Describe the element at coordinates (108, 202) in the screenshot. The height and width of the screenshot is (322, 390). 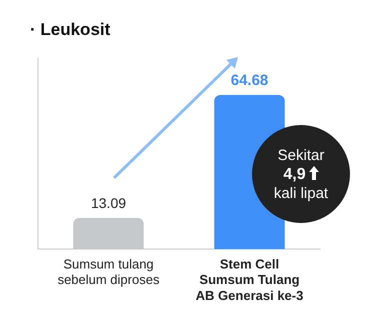
I see `data-label: 13.09` at that location.